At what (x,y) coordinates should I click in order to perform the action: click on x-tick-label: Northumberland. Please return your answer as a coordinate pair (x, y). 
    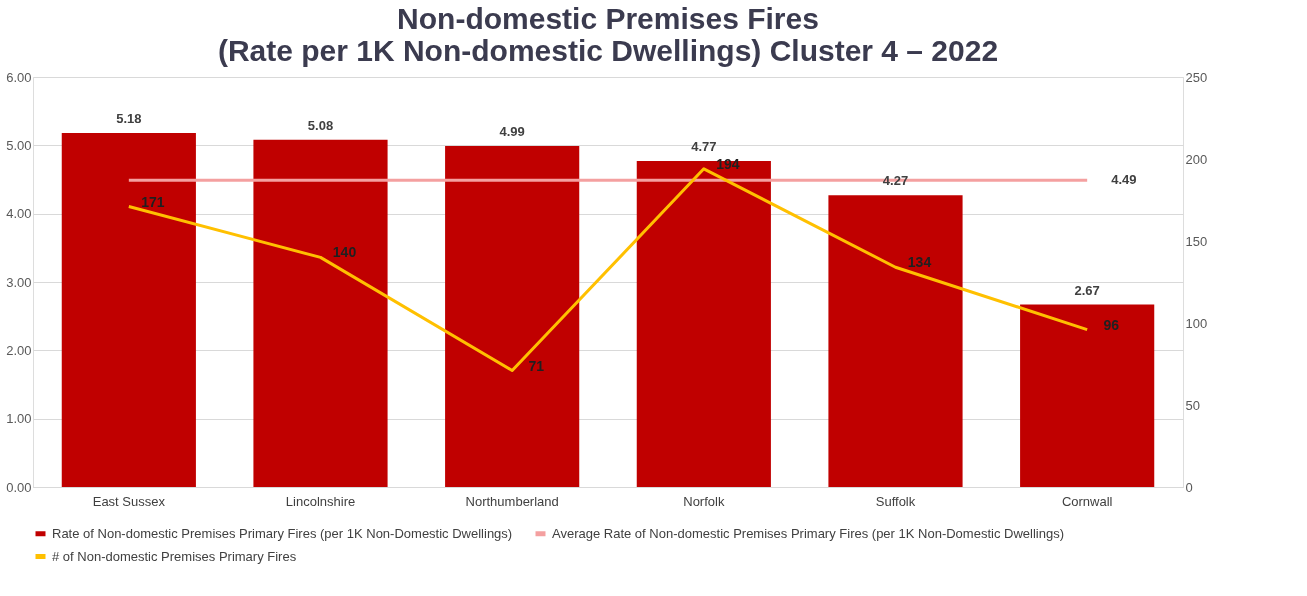
    Looking at the image, I should click on (512, 501).